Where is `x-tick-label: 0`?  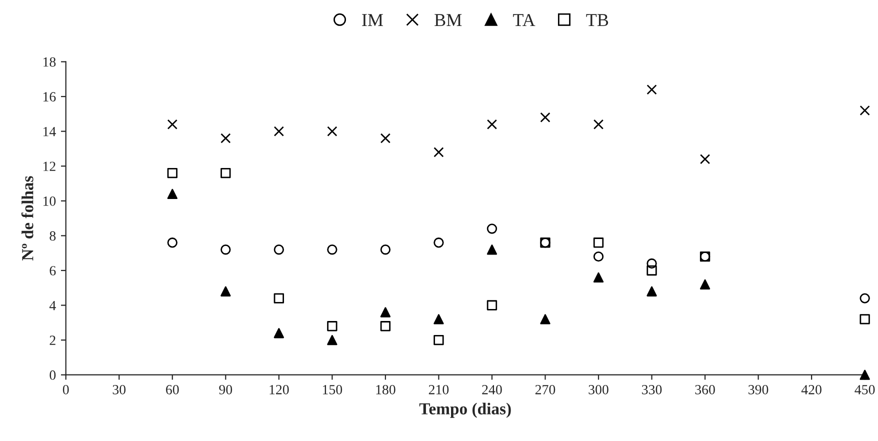
x-tick-label: 0 is located at coordinates (65, 389).